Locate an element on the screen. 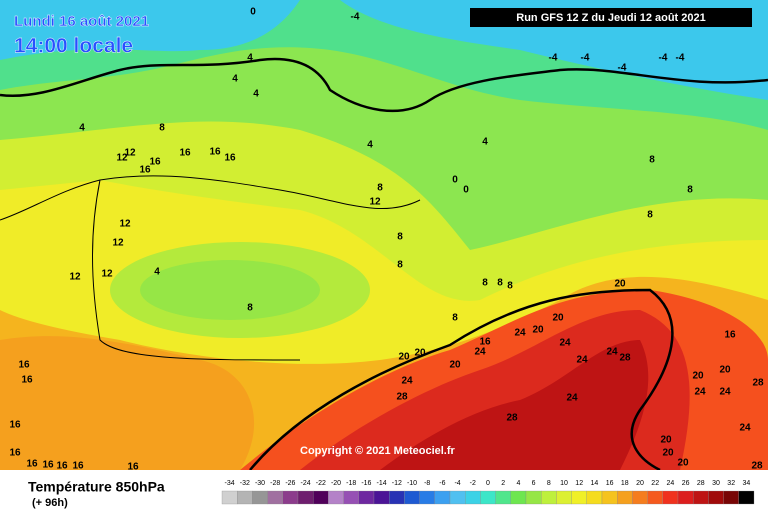  legend-title: Température 850hPa is located at coordinates (96, 487).